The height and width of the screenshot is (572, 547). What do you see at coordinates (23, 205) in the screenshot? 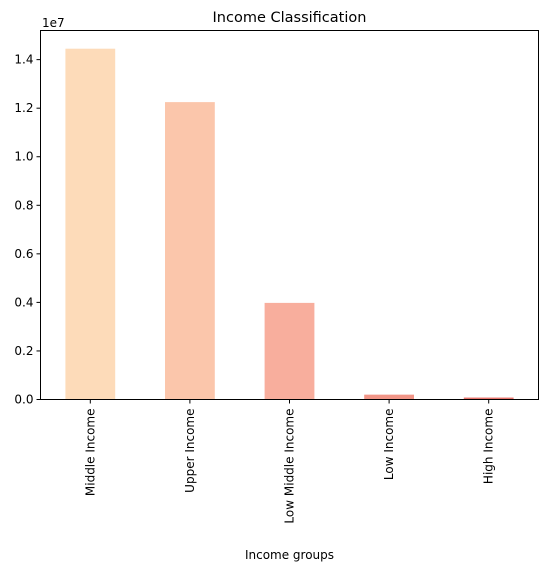
I see `y-tick-label: 0.8` at bounding box center [23, 205].